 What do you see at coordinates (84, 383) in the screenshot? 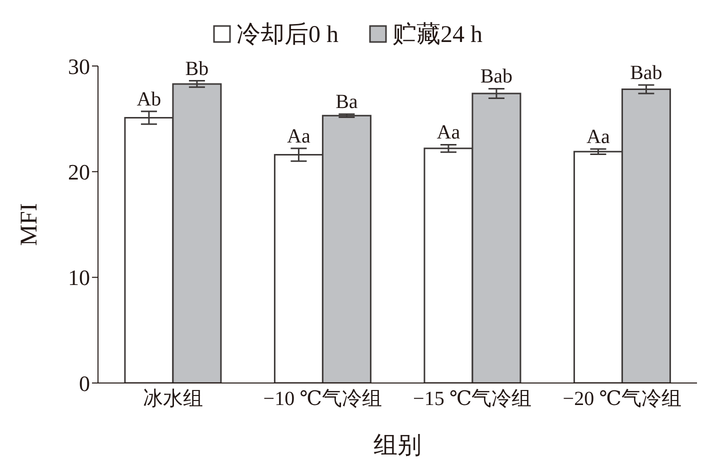
I see `y-tick-label: 0` at bounding box center [84, 383].